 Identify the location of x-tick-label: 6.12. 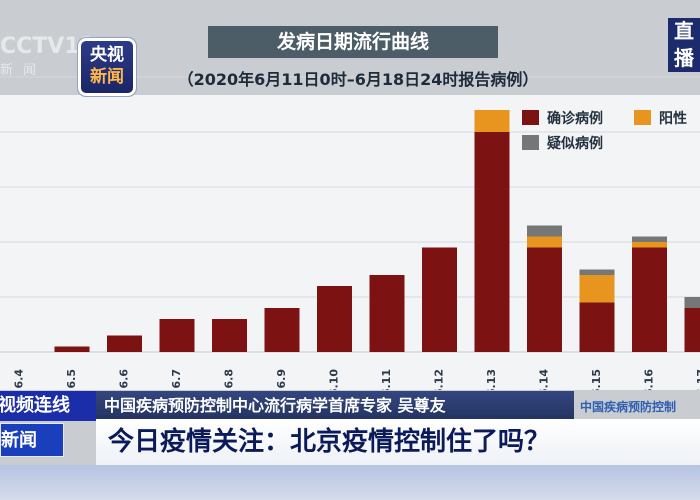
(439, 379).